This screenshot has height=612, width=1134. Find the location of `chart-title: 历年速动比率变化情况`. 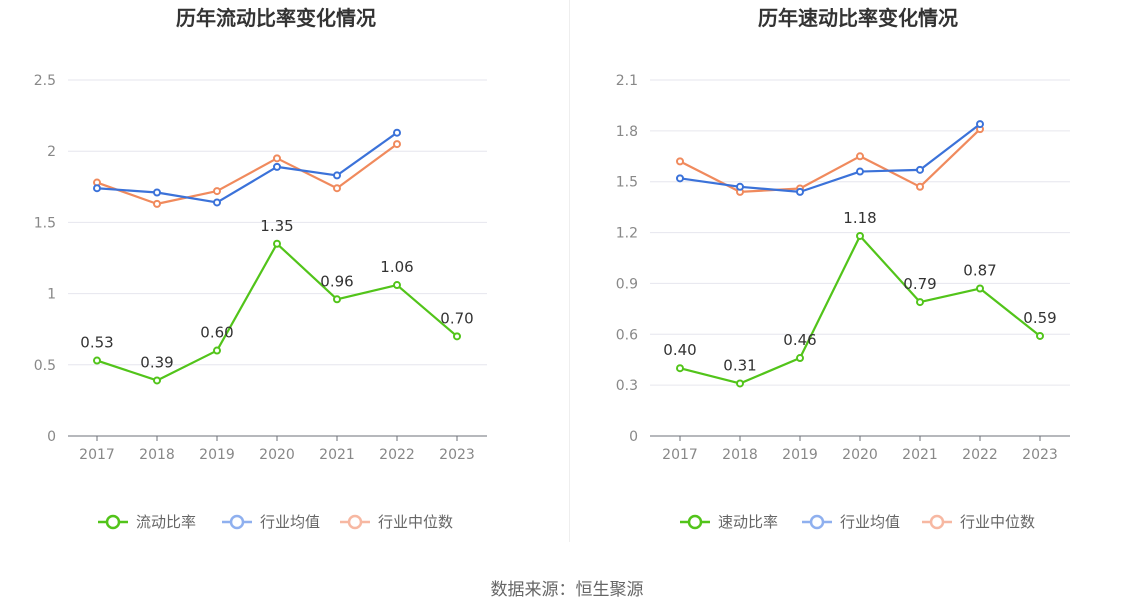

chart-title: 历年速动比率变化情况 is located at coordinates (858, 18).